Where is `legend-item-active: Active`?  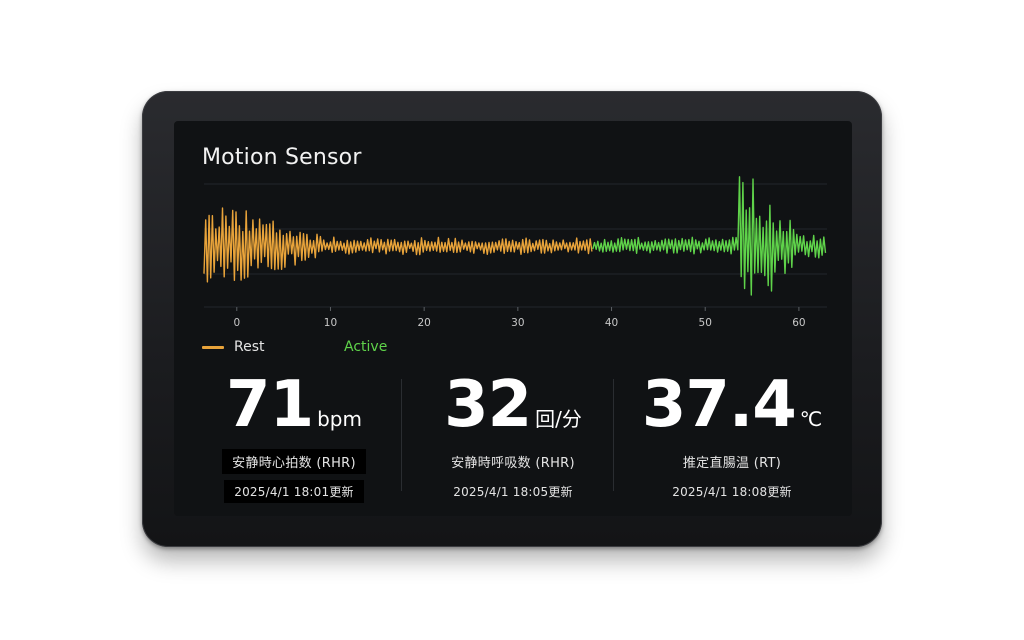
legend-item-active: Active is located at coordinates (365, 347).